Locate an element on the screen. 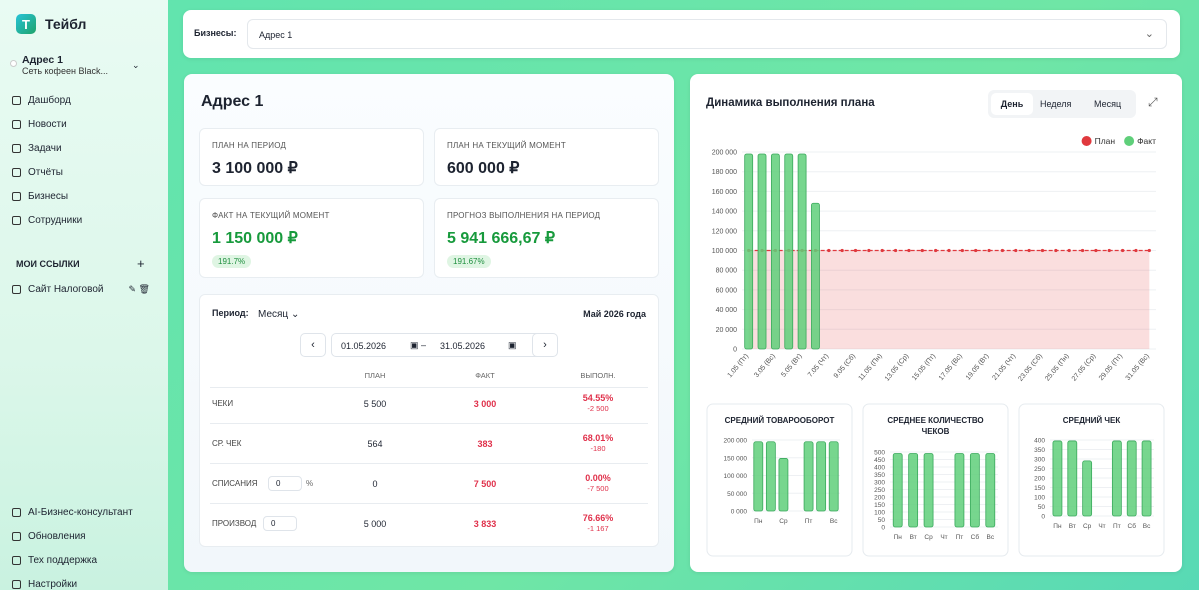 This screenshot has height=590, width=1199. y-tick-label: 0 000 is located at coordinates (739, 512).